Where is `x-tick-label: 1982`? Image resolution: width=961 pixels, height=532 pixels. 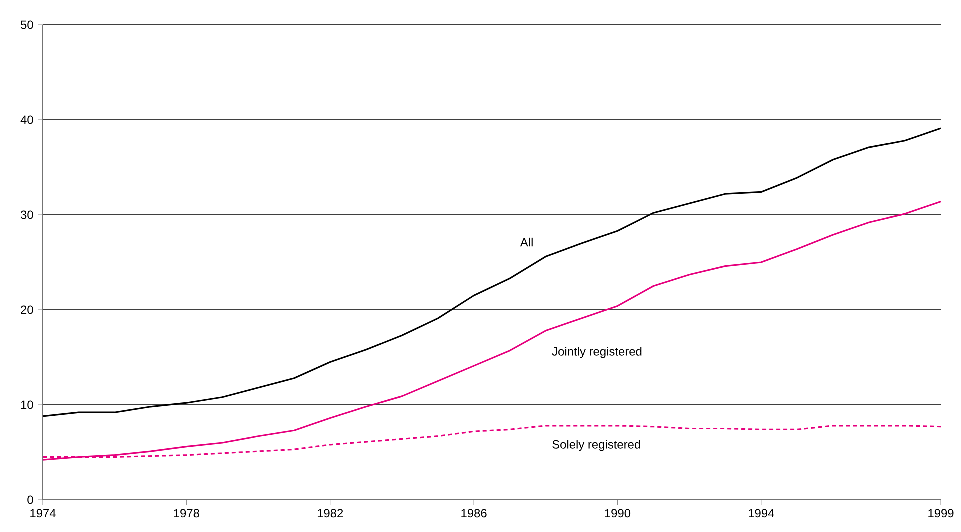 x-tick-label: 1982 is located at coordinates (331, 513).